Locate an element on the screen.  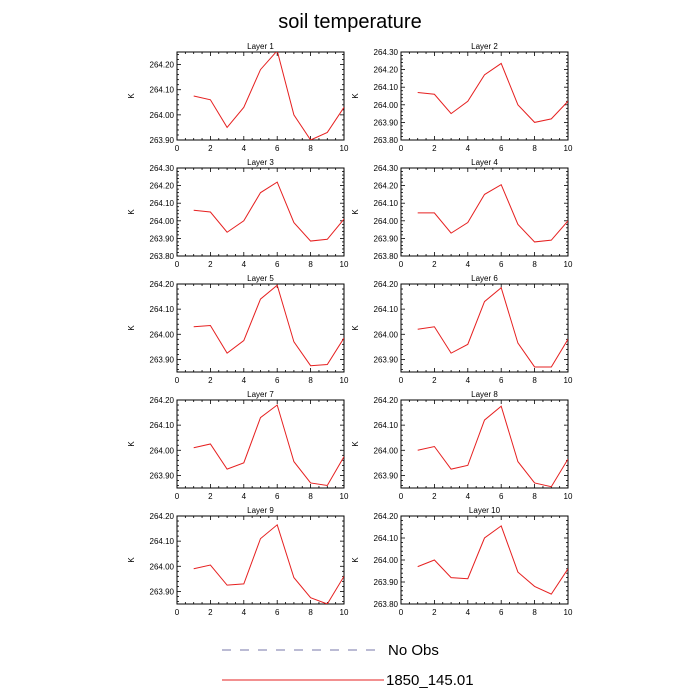
panel-title: Layer 7 is located at coordinates (260, 394).